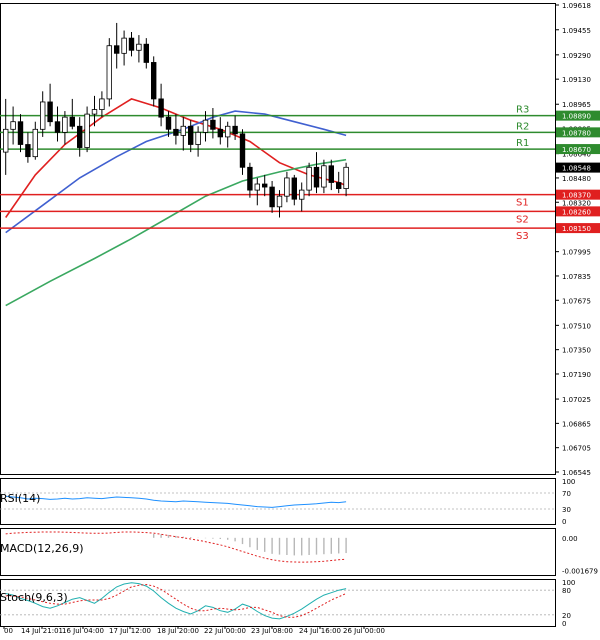  What do you see at coordinates (568, 482) in the screenshot?
I see `rsi-axis-label: 100` at bounding box center [568, 482].